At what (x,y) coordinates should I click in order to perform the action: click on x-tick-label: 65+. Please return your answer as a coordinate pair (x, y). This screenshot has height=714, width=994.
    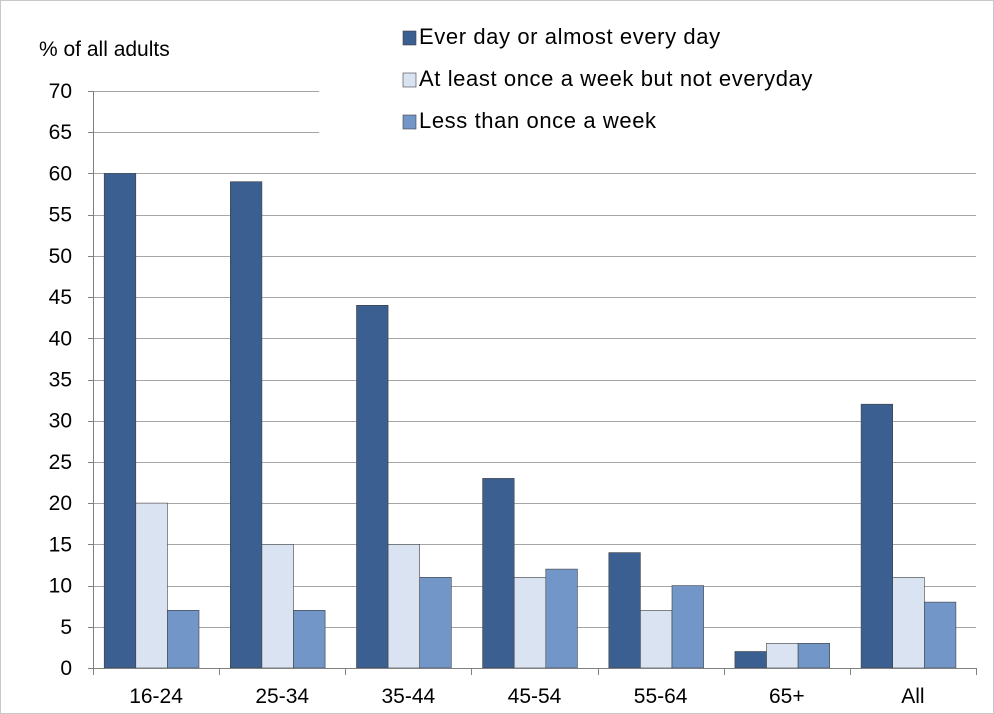
    Looking at the image, I should click on (787, 696).